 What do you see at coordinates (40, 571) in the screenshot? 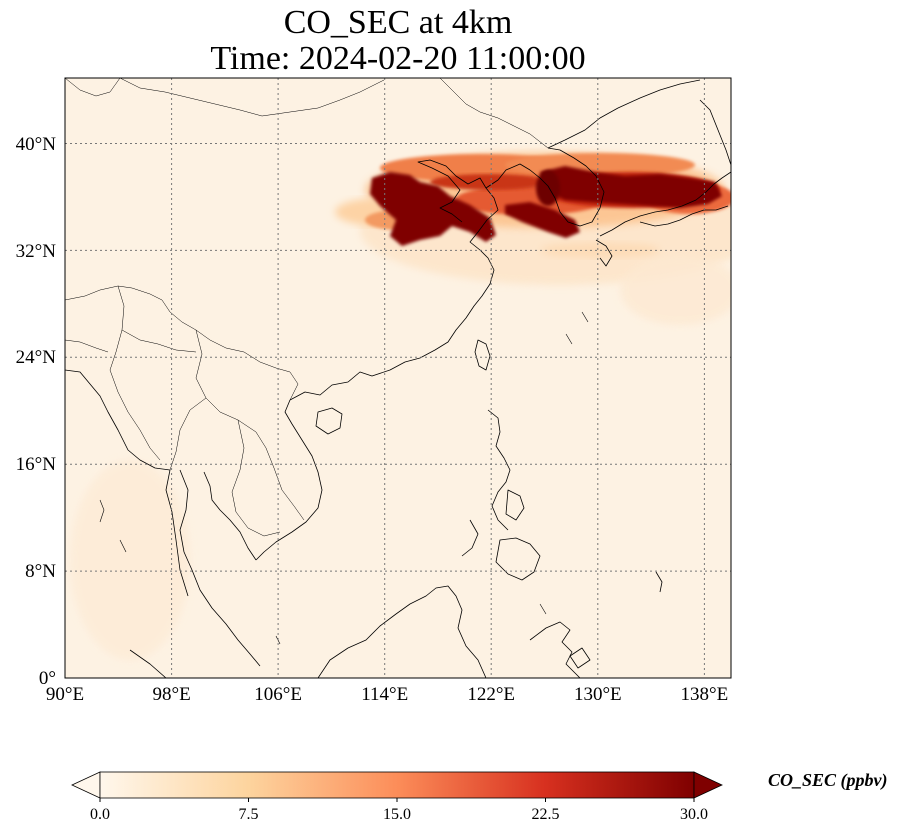
I see `lat-tick-label: 8°N` at bounding box center [40, 571].